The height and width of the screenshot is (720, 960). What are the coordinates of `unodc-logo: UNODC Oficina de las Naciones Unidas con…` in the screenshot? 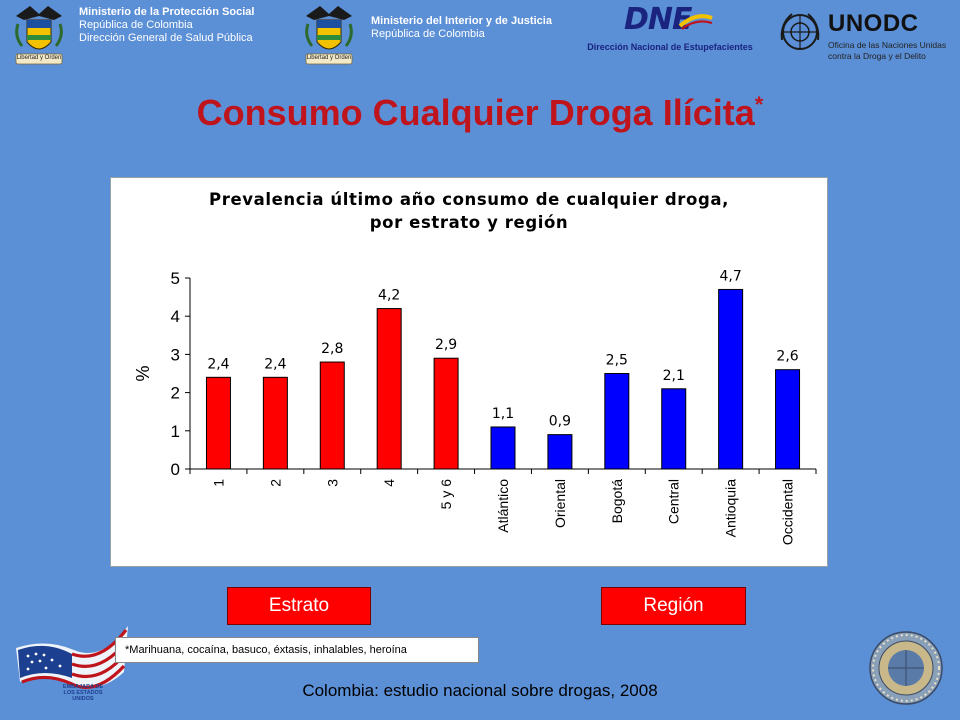 It's located at (867, 36).